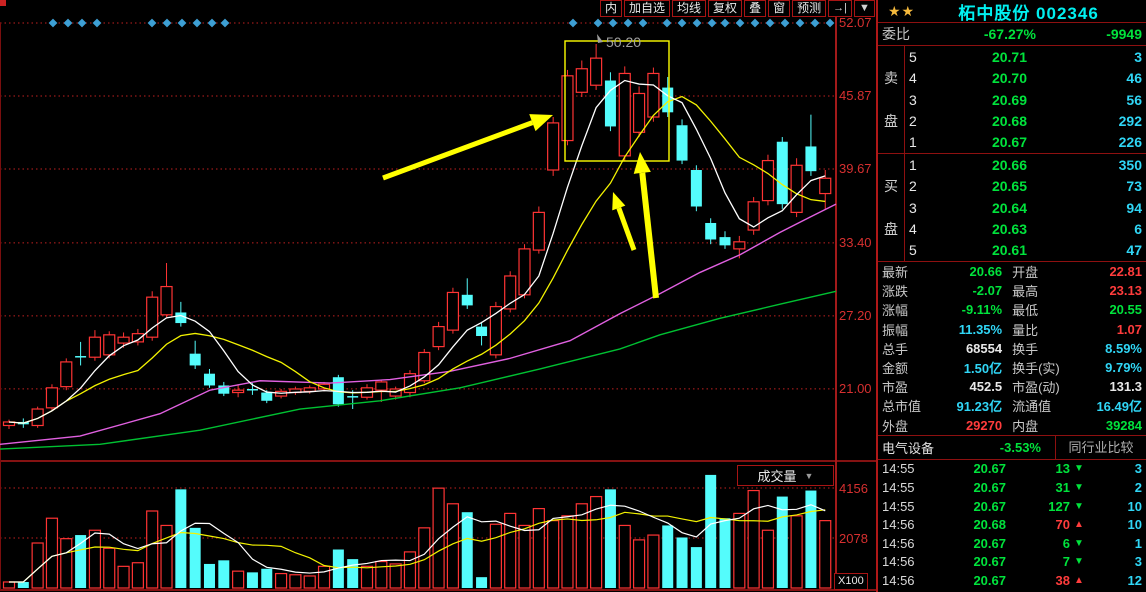 This screenshot has width=1146, height=592. Describe the element at coordinates (855, 242) in the screenshot. I see `svg-text: 33.40` at that location.